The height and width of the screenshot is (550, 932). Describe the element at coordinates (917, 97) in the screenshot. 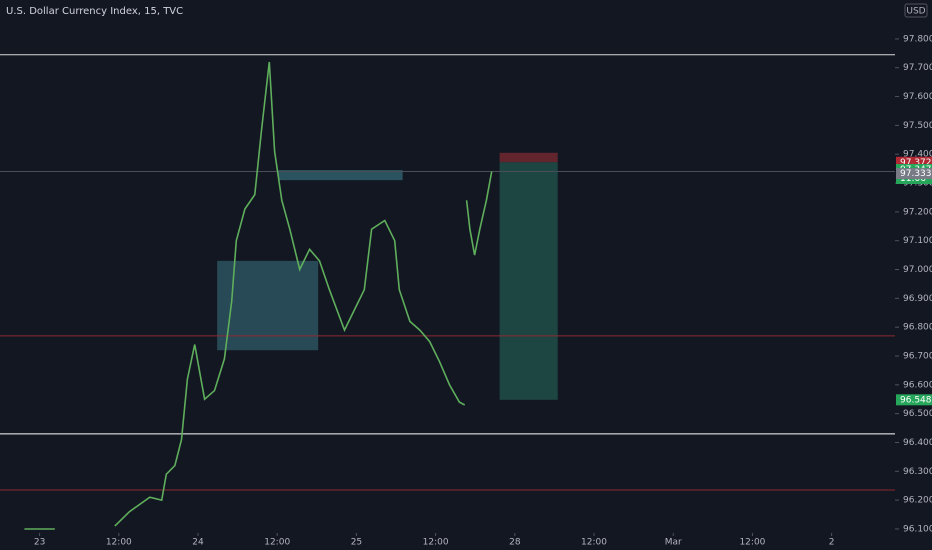

I see `y-tick-label: 97.600` at that location.